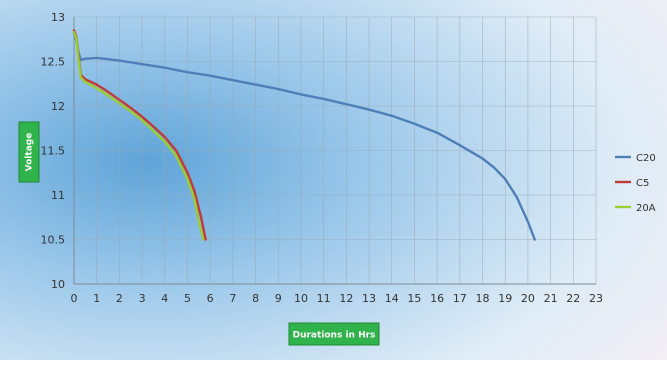 This screenshot has width=667, height=365. I want to click on x-tick-label: 19, so click(505, 298).